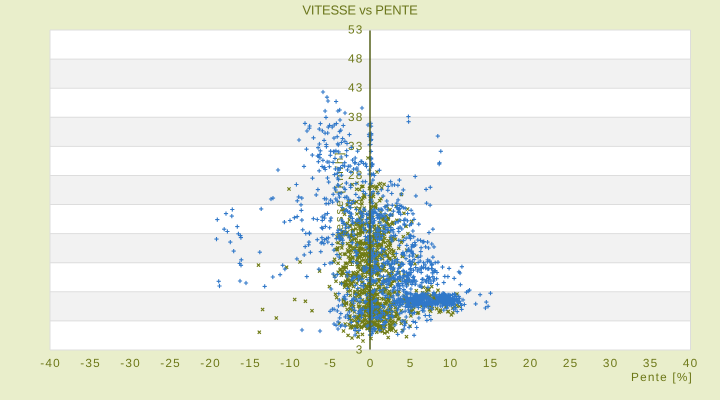  What do you see at coordinates (611, 363) in the screenshot?
I see `svg-text: 30` at bounding box center [611, 363].